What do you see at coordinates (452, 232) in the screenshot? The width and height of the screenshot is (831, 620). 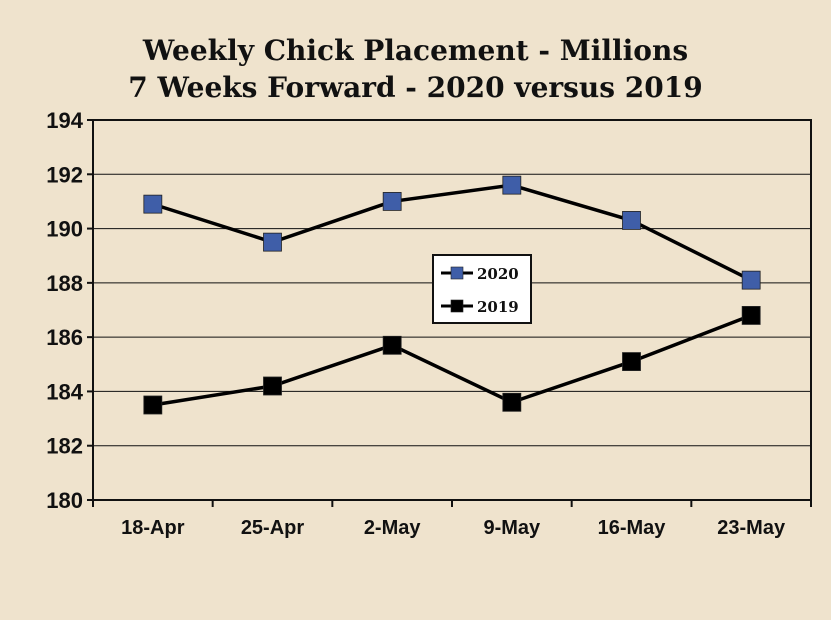 I see `series-line-2020` at bounding box center [452, 232].